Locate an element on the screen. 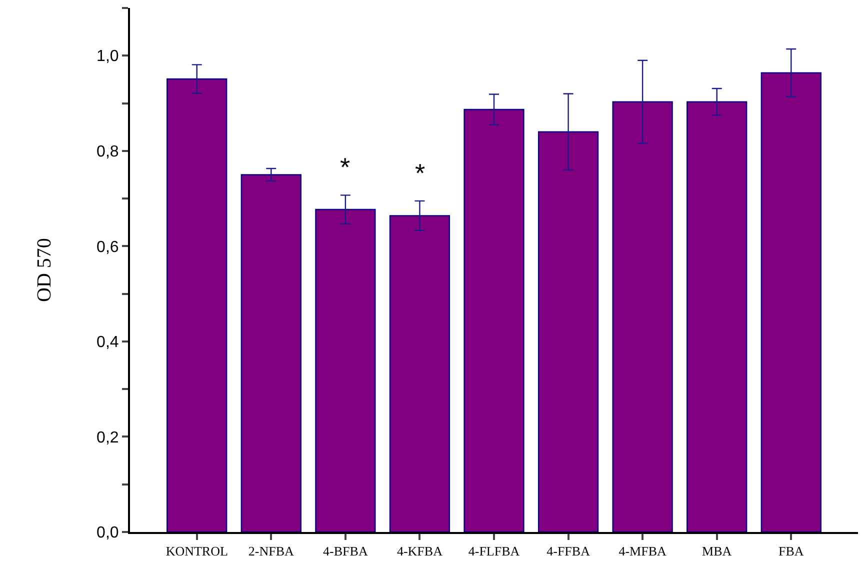 The width and height of the screenshot is (863, 577). y-tick-label: 0,8 is located at coordinates (107, 152).